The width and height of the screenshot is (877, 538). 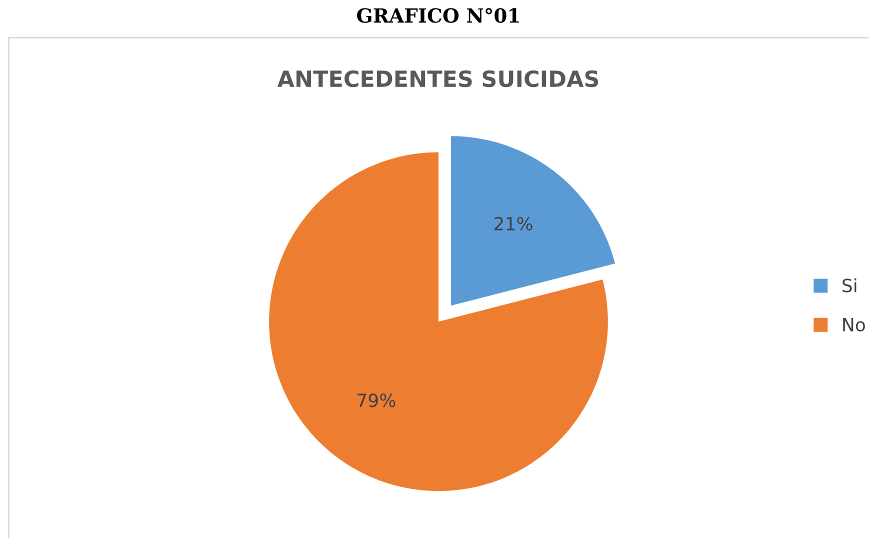 I want to click on data-label: 21%, so click(x=513, y=223).